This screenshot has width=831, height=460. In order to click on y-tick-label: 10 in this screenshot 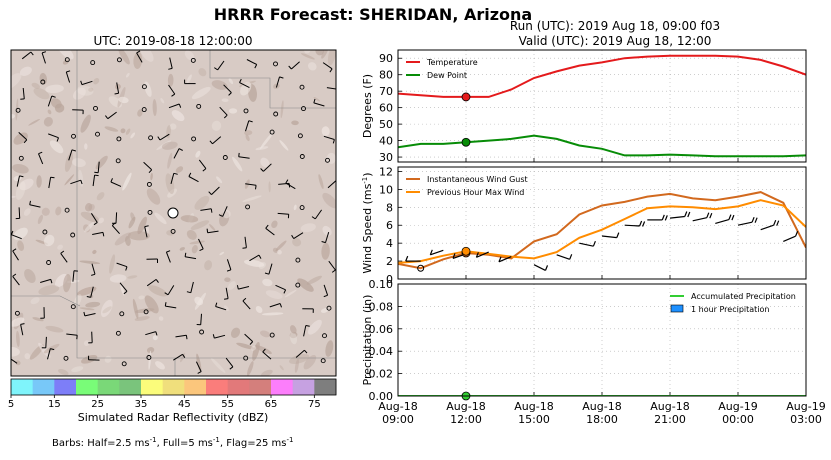, I will do `click(386, 189)`.